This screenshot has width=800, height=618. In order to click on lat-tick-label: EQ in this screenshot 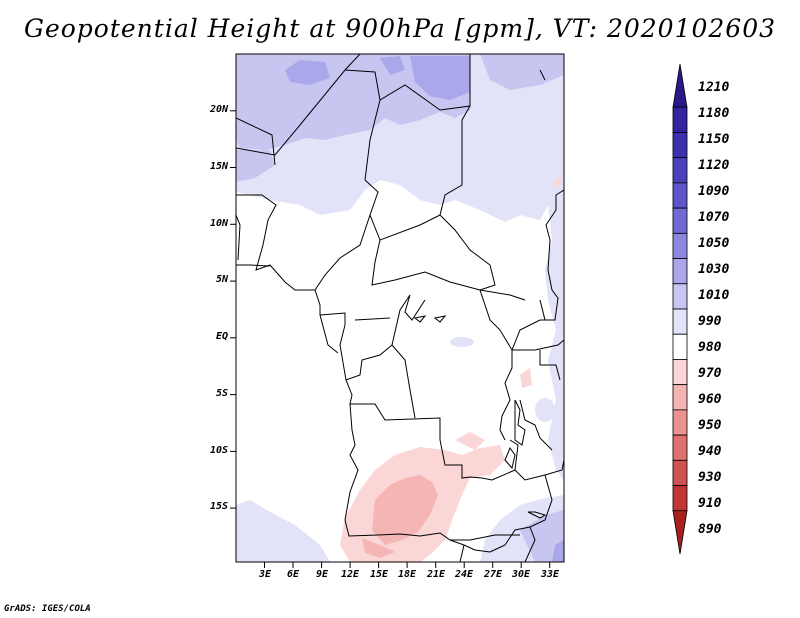, I will do `click(221, 336)`.